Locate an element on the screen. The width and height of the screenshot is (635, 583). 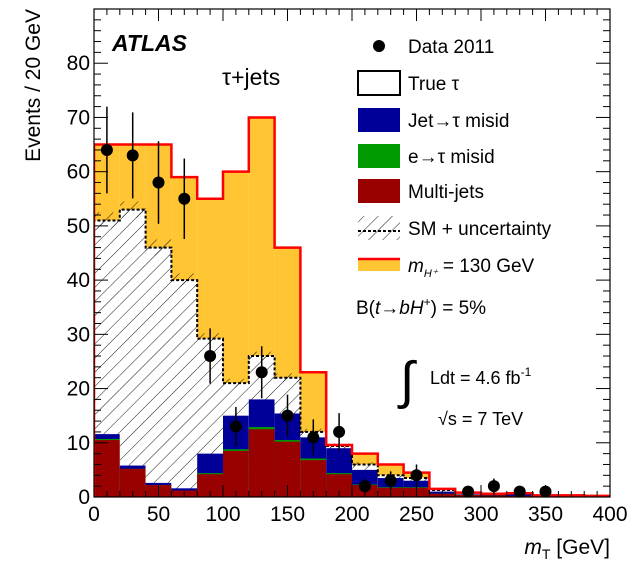
legend-item-jet-misid: Jet→τ misid is located at coordinates (433, 120).